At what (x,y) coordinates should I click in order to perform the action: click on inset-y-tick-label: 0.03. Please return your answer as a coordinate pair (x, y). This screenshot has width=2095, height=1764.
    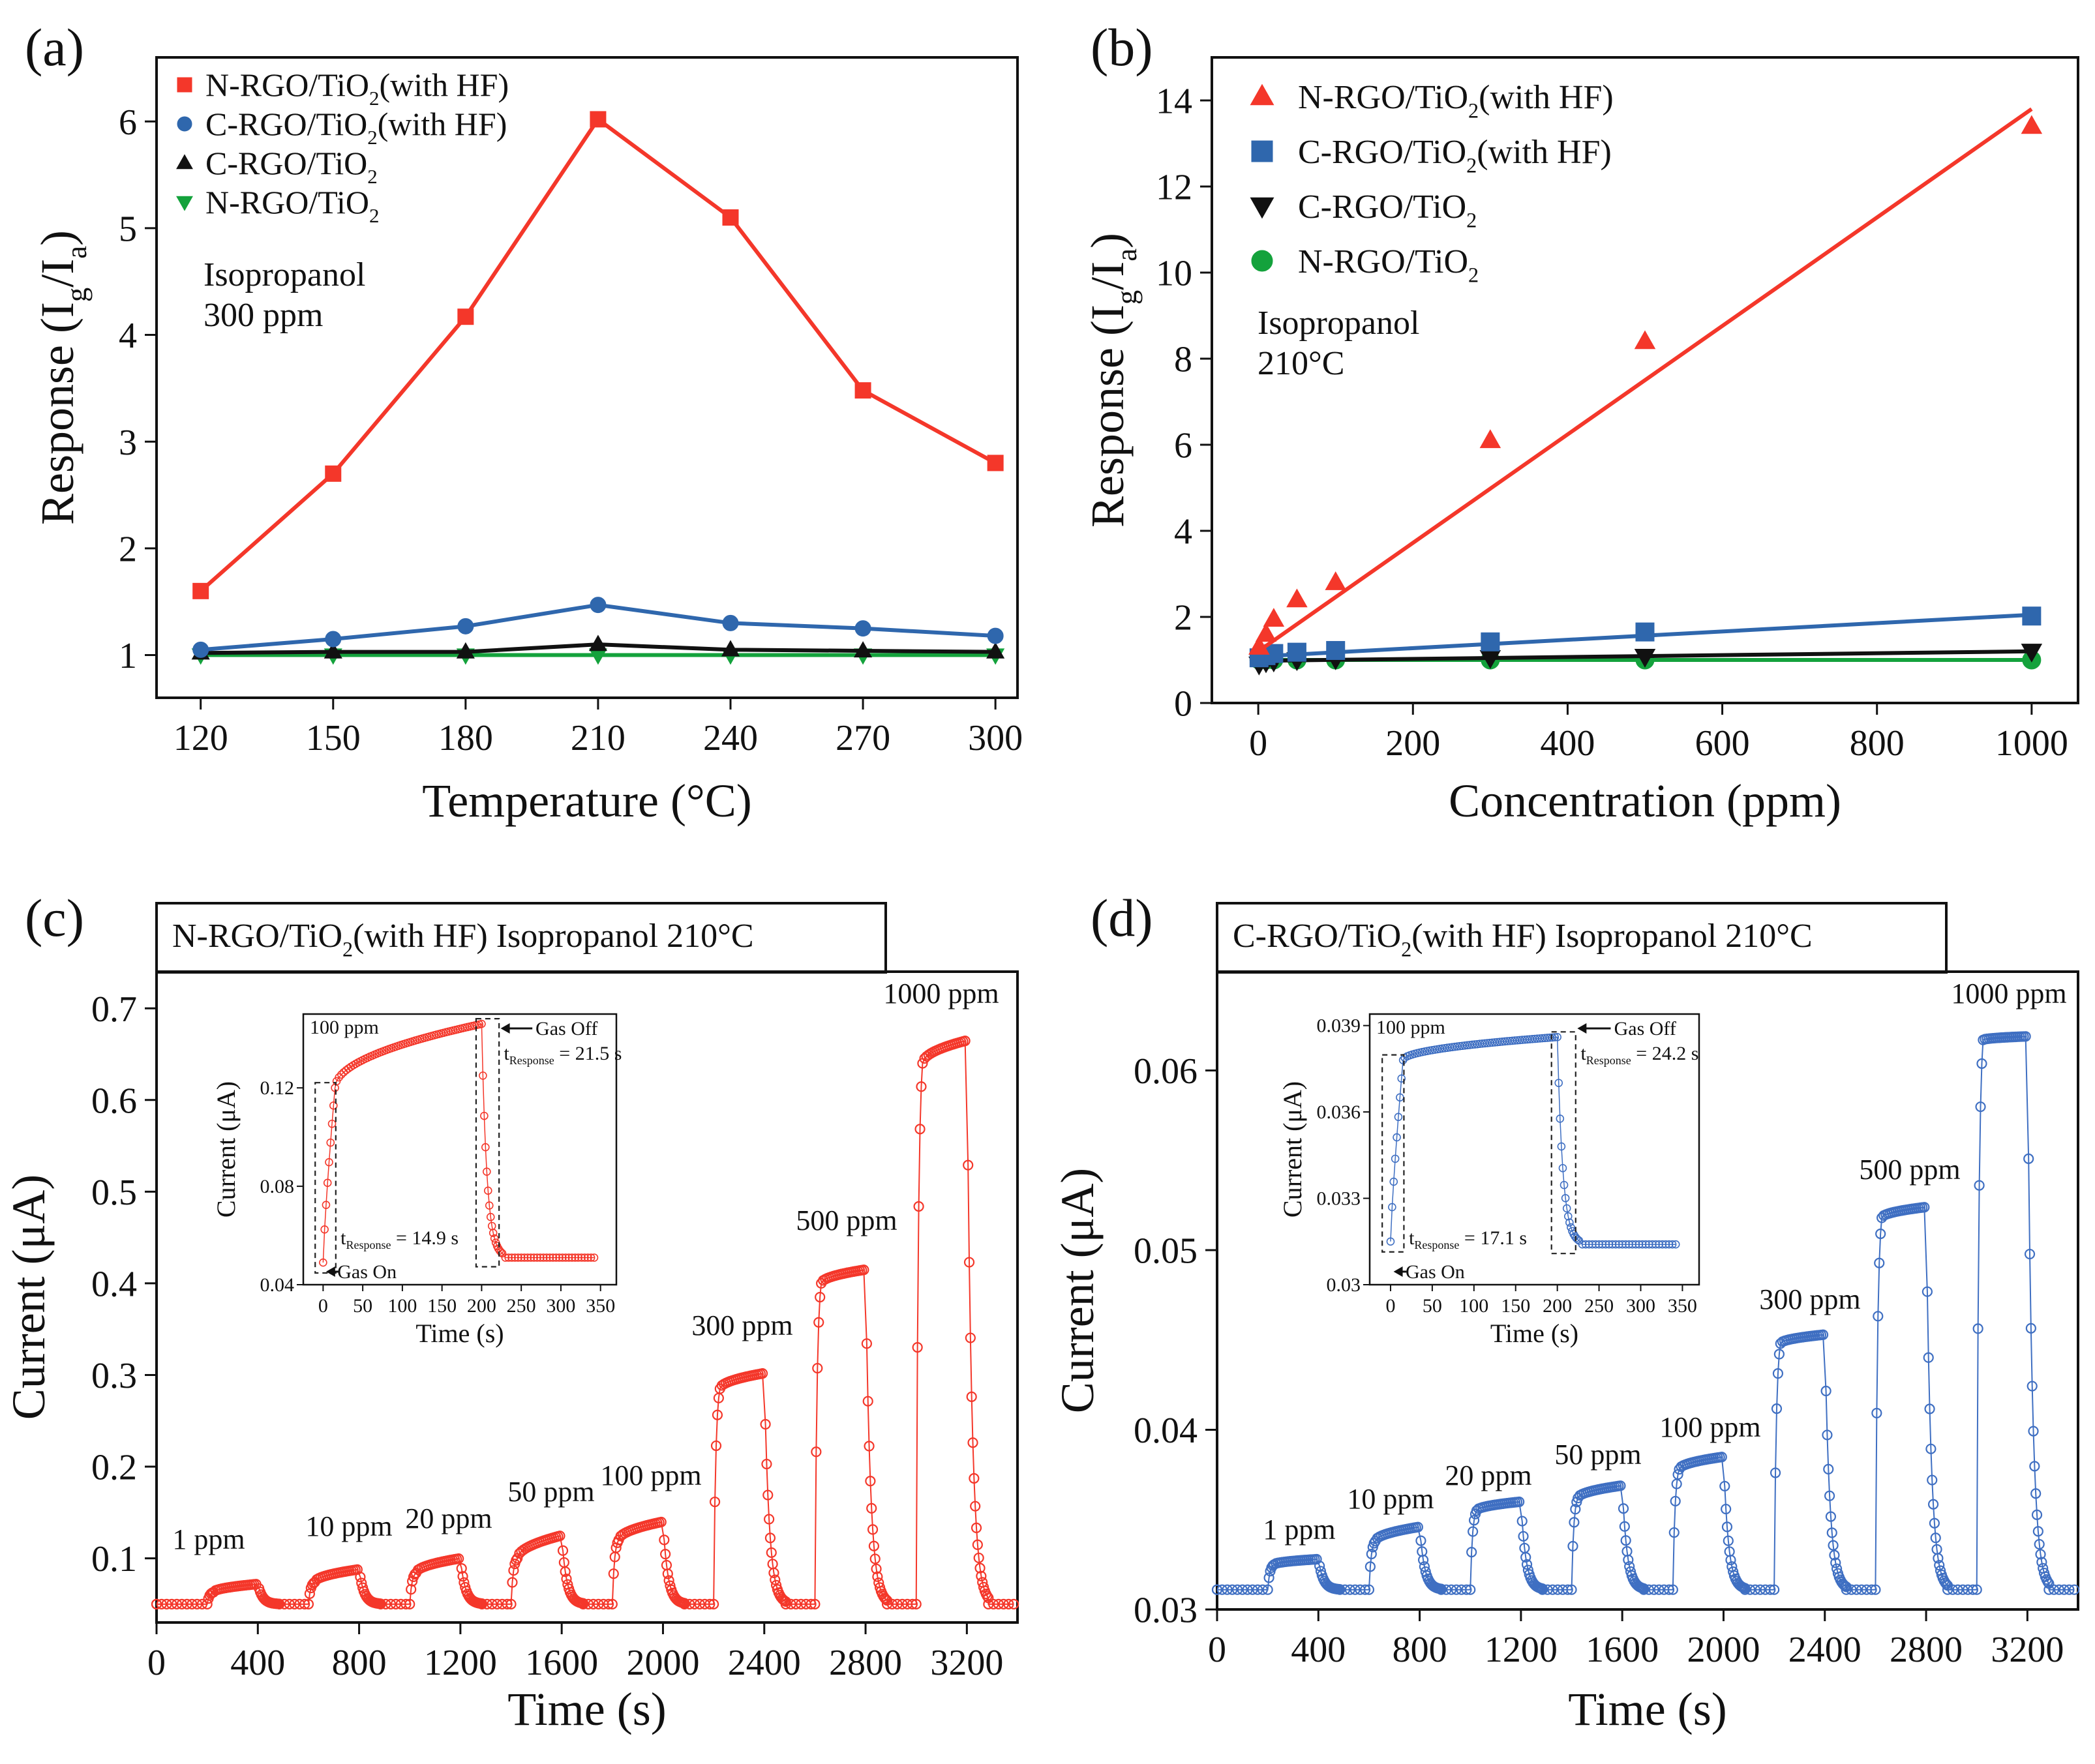
    Looking at the image, I should click on (1344, 1285).